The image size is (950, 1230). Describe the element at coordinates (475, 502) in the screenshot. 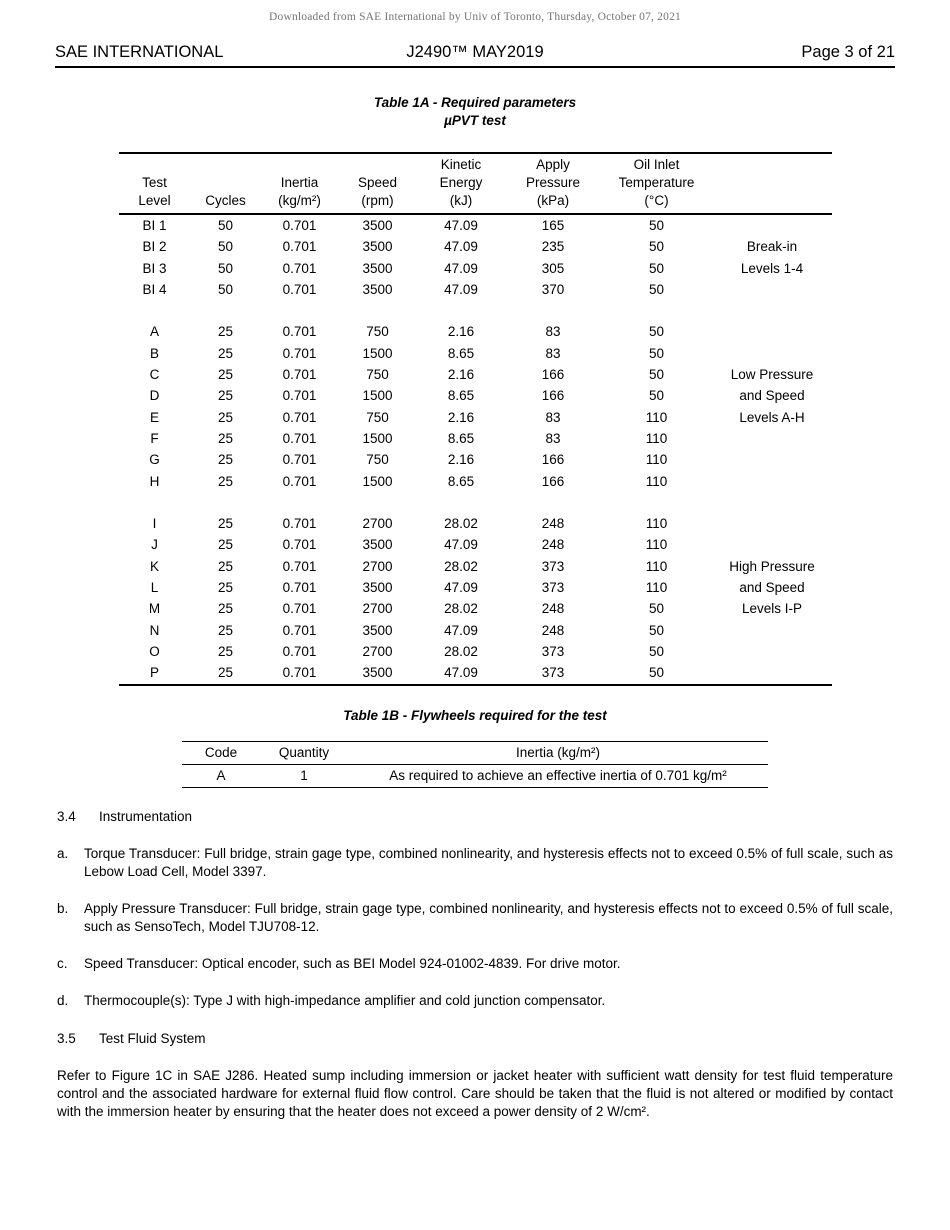

I see `table-spacer-row` at that location.